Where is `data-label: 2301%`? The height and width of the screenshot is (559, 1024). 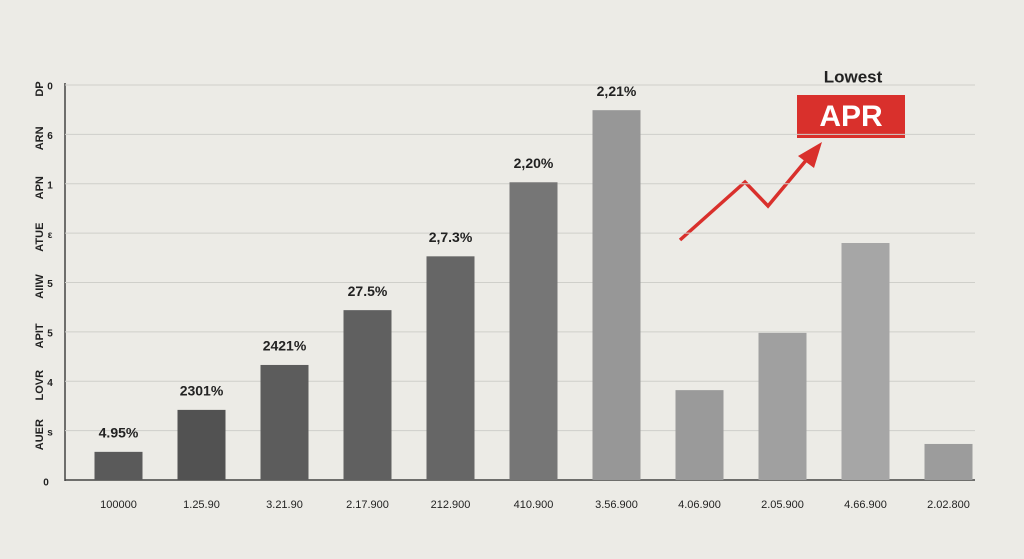 data-label: 2301% is located at coordinates (202, 391).